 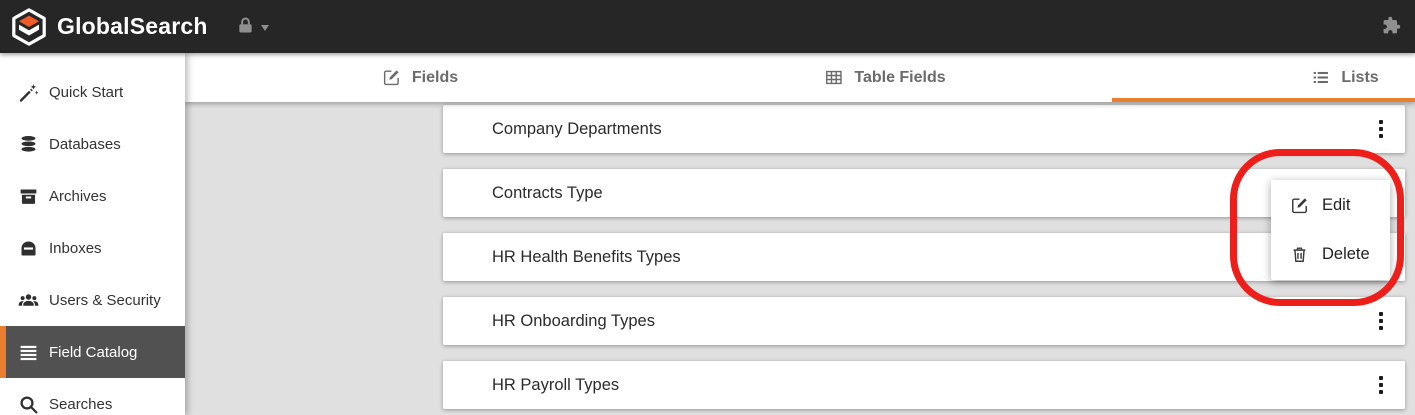 I want to click on globalsearch-logo-icon, so click(x=29, y=26).